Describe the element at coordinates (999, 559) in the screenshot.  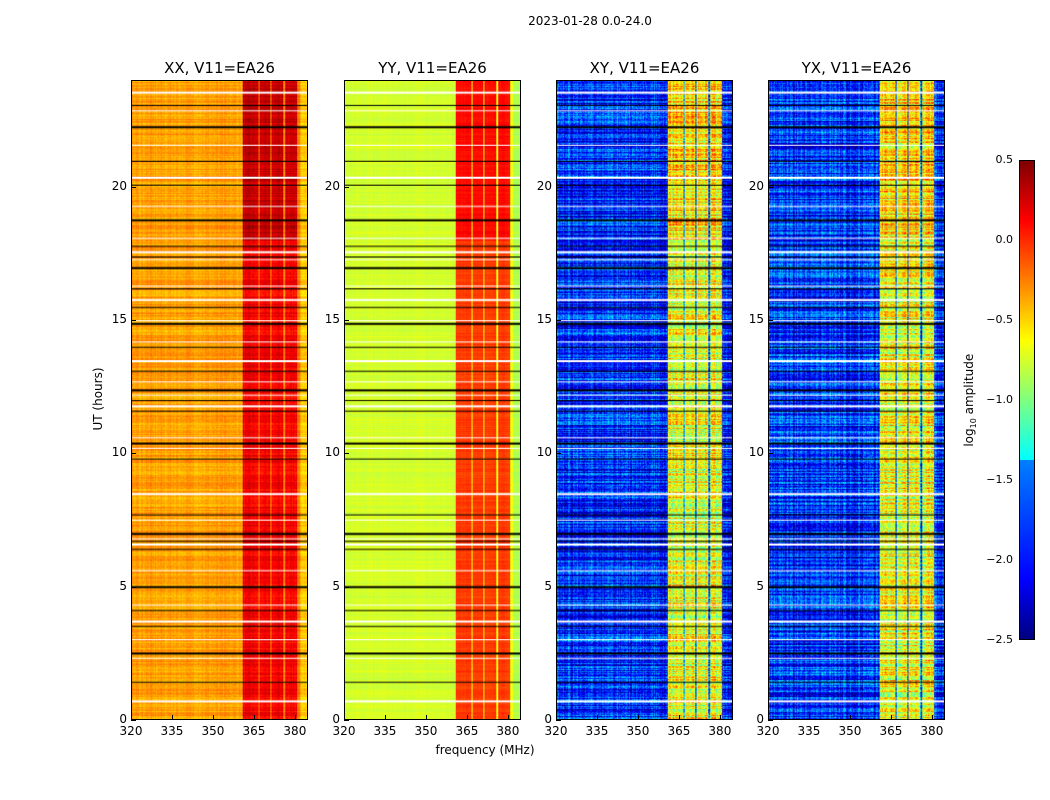
I see `colorbar-tick-label: −2.0` at that location.